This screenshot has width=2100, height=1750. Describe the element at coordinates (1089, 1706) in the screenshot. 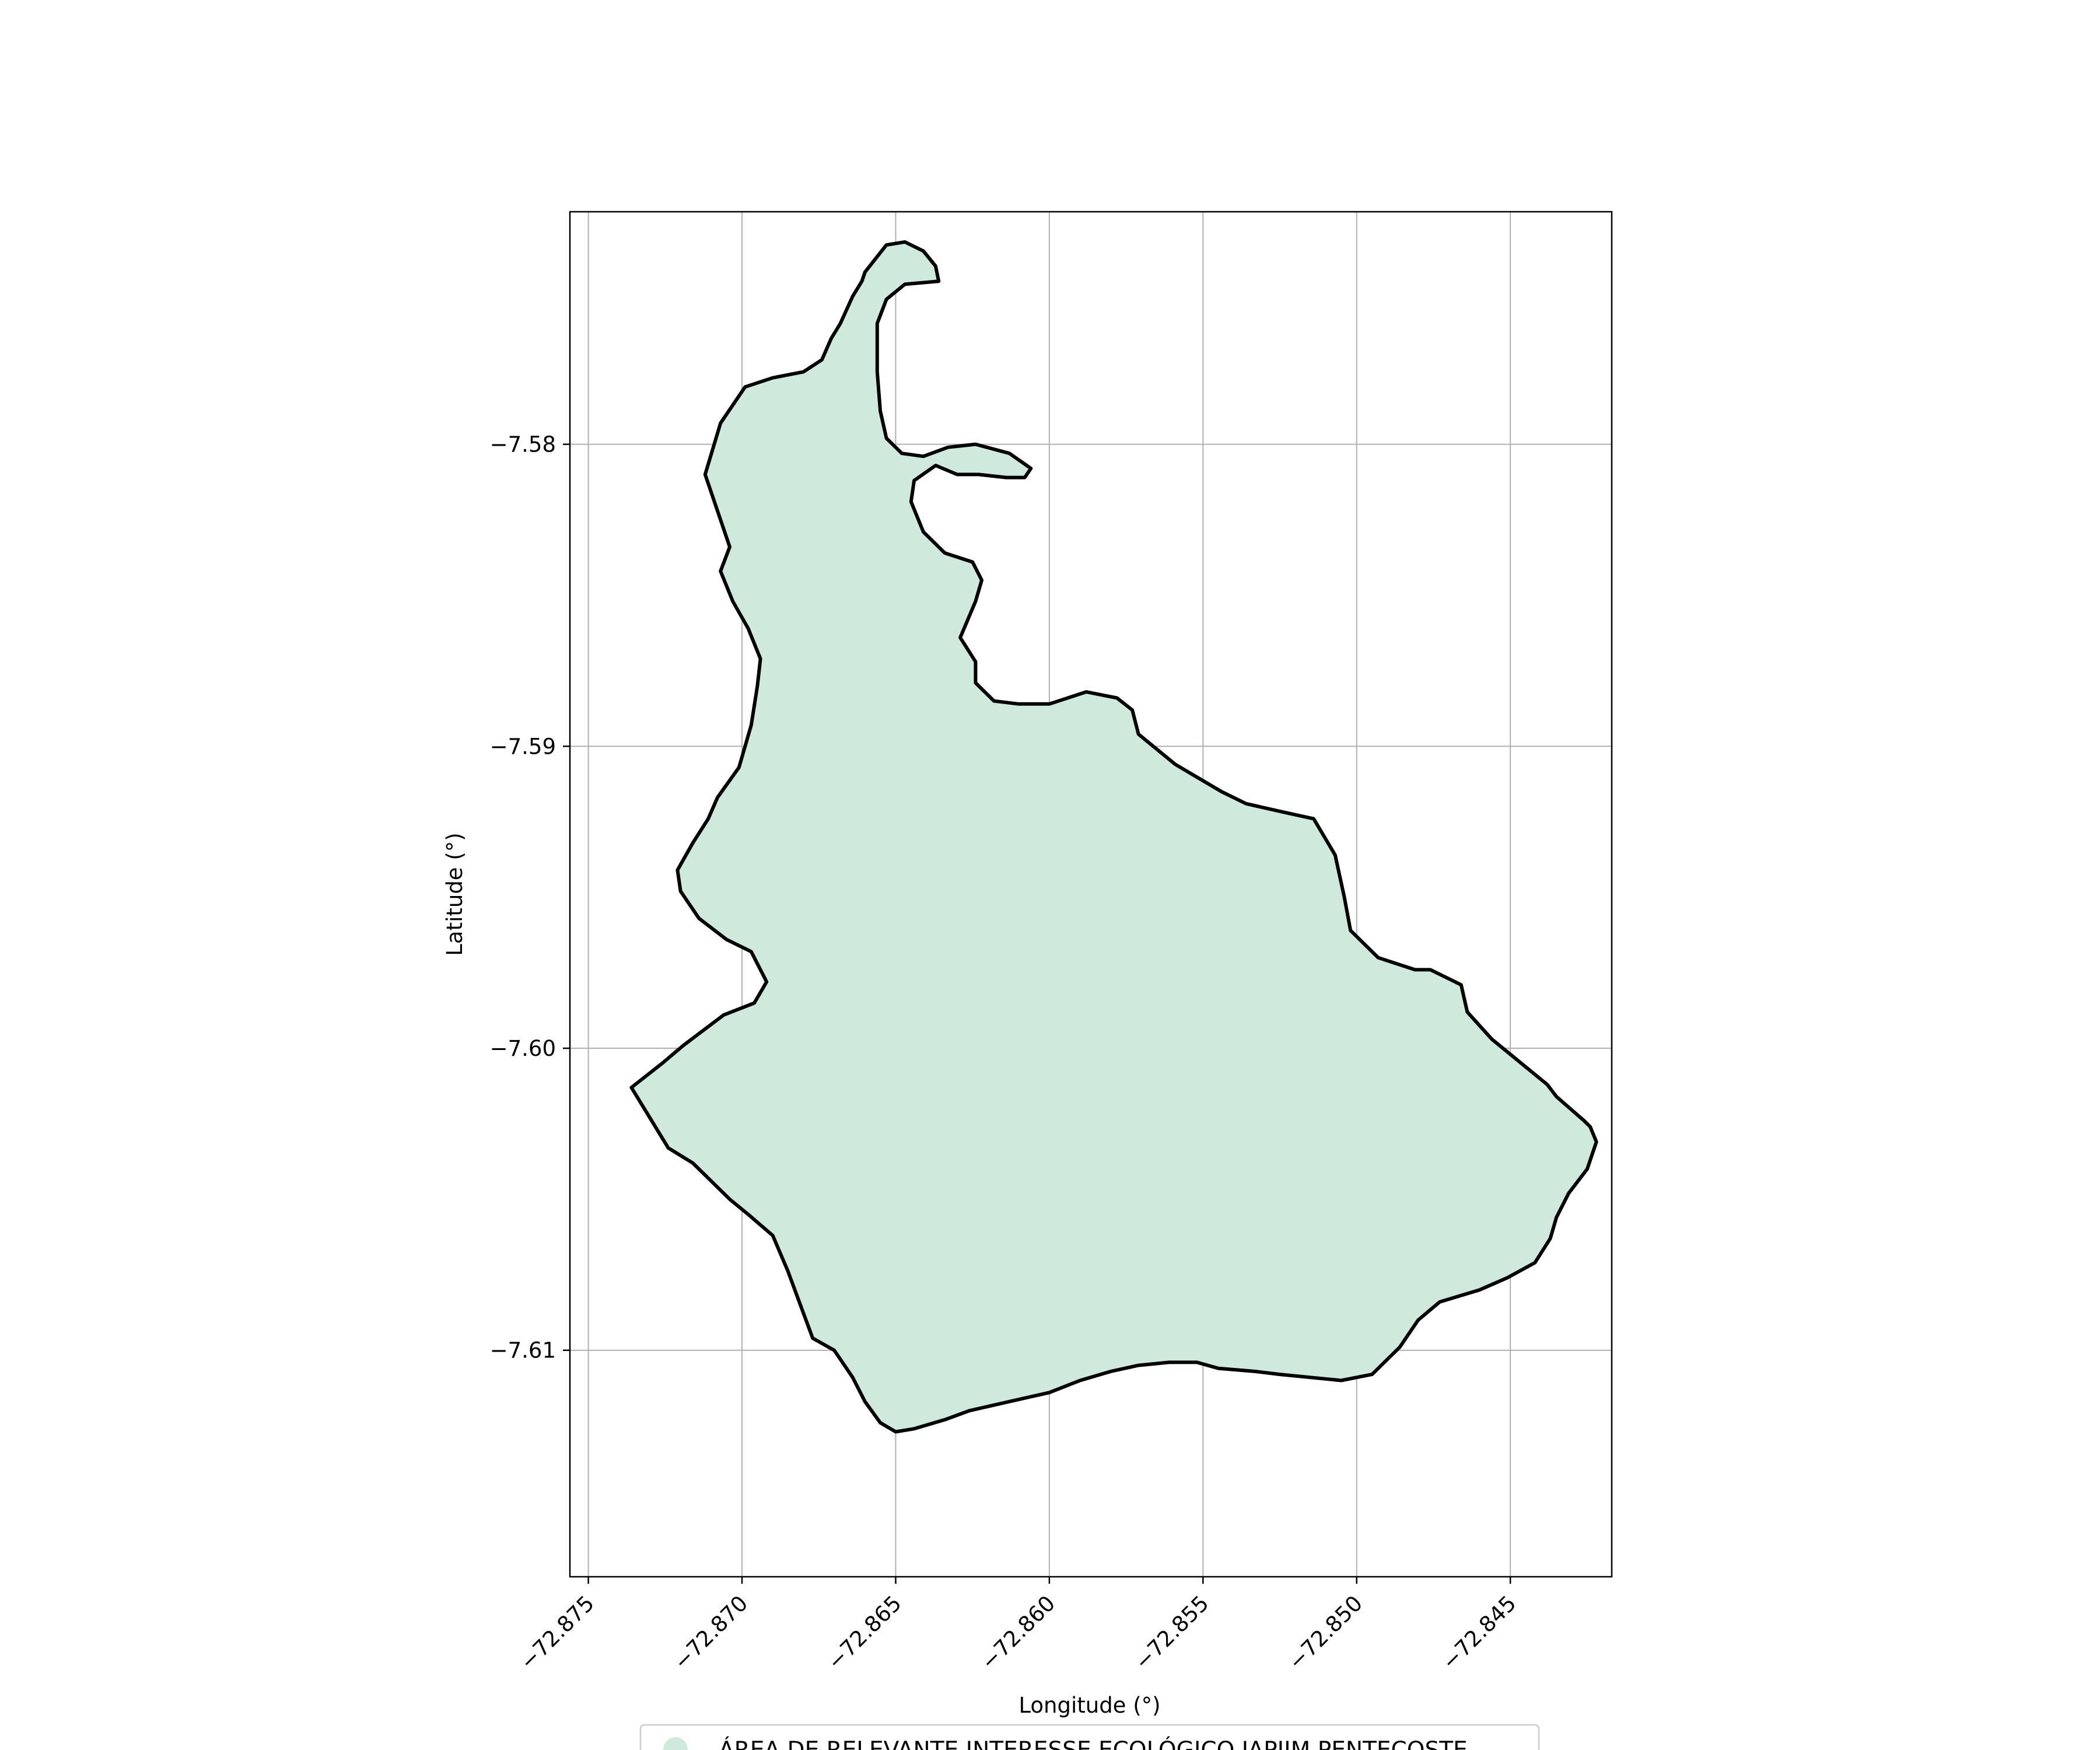

I see `x-axis-label: Longitude (°)` at that location.